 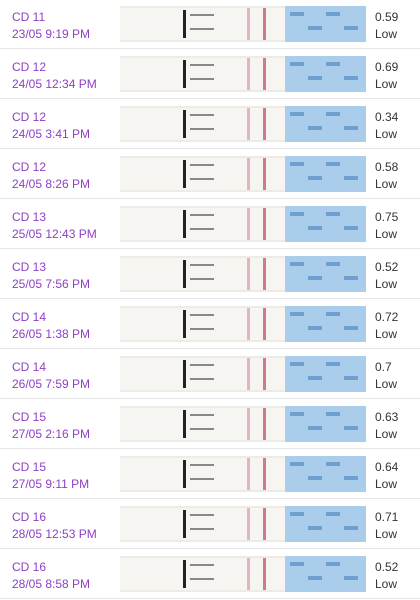 What do you see at coordinates (51, 134) in the screenshot?
I see `date-time: 24/05 3:41 PM` at bounding box center [51, 134].